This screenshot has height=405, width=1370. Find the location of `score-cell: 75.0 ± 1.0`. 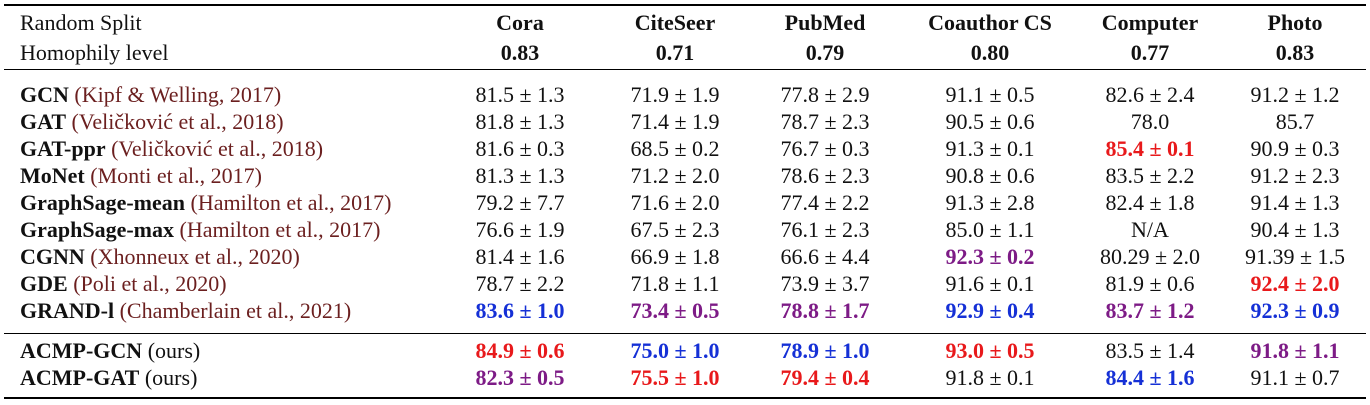

score-cell: 75.0 ± 1.0 is located at coordinates (675, 350).